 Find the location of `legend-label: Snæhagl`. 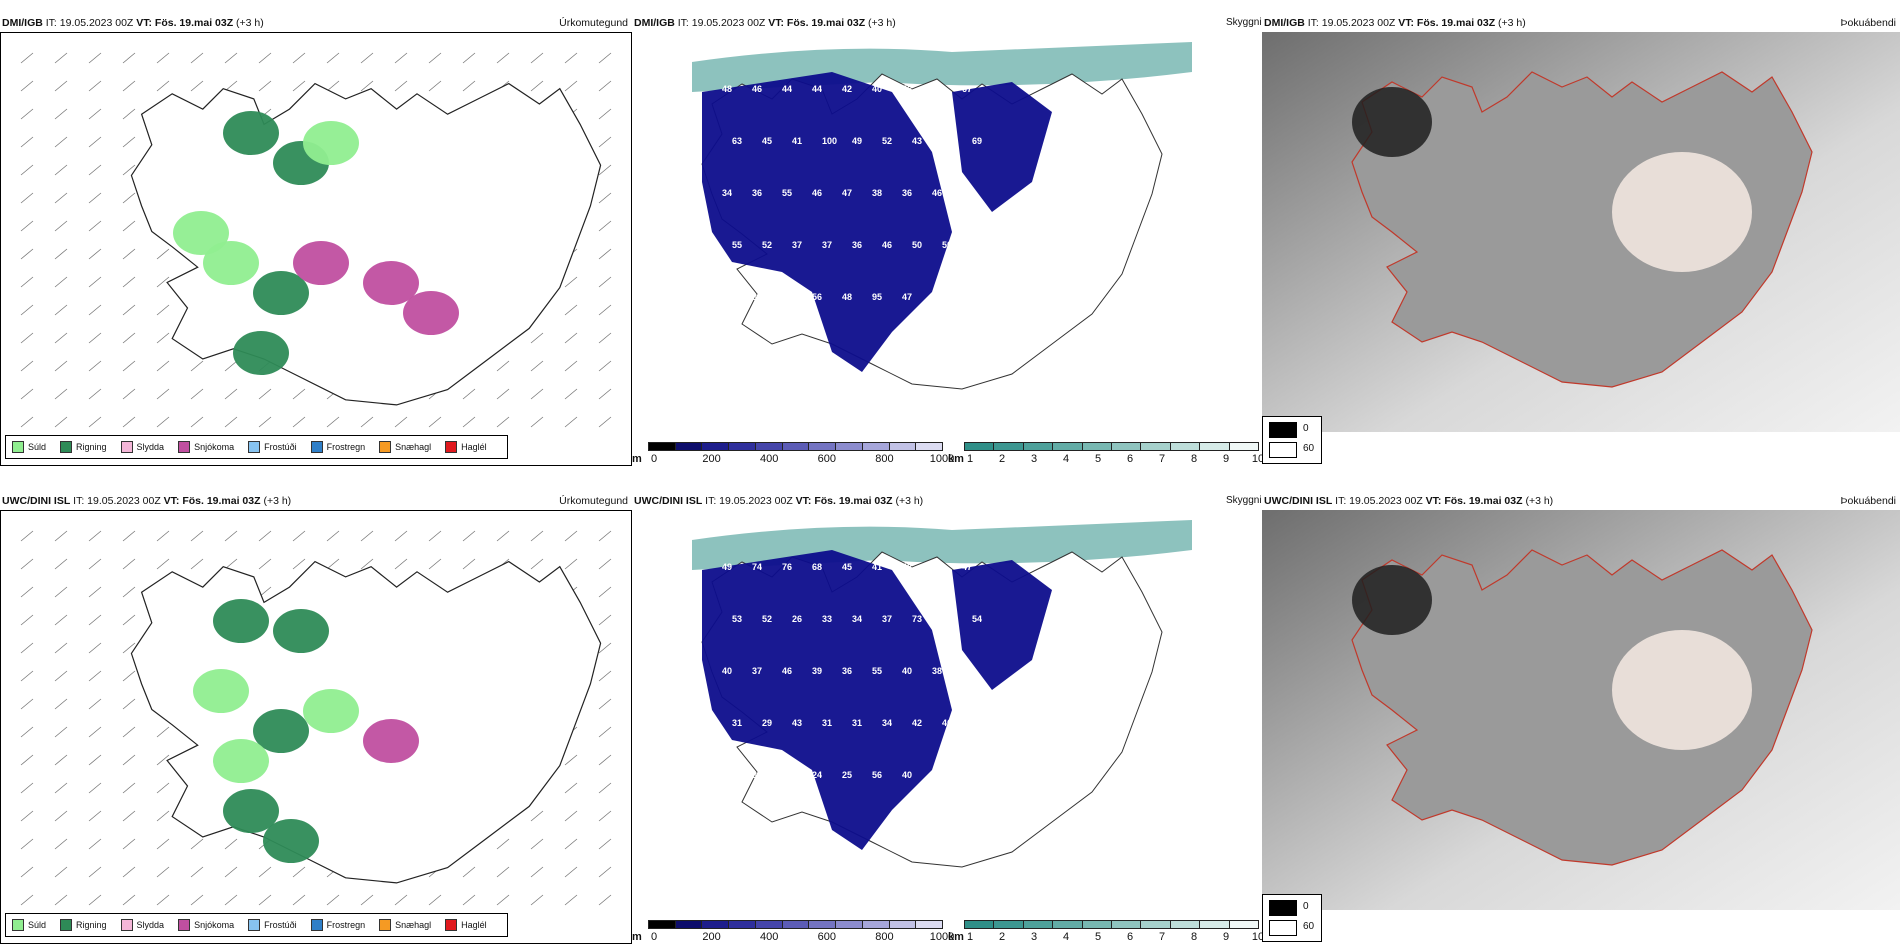

legend-label: Snæhagl is located at coordinates (413, 447).